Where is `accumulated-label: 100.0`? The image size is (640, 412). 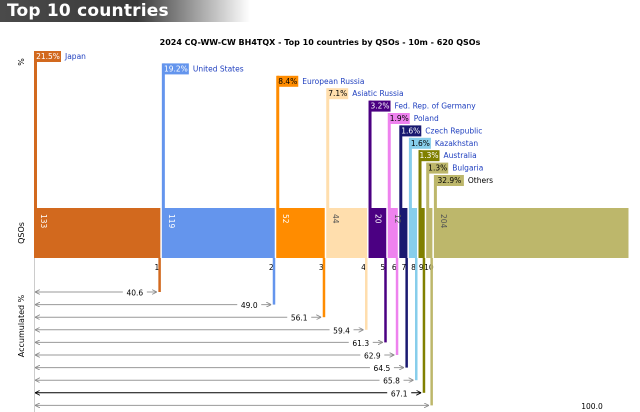 accumulated-label: 100.0 is located at coordinates (592, 406).